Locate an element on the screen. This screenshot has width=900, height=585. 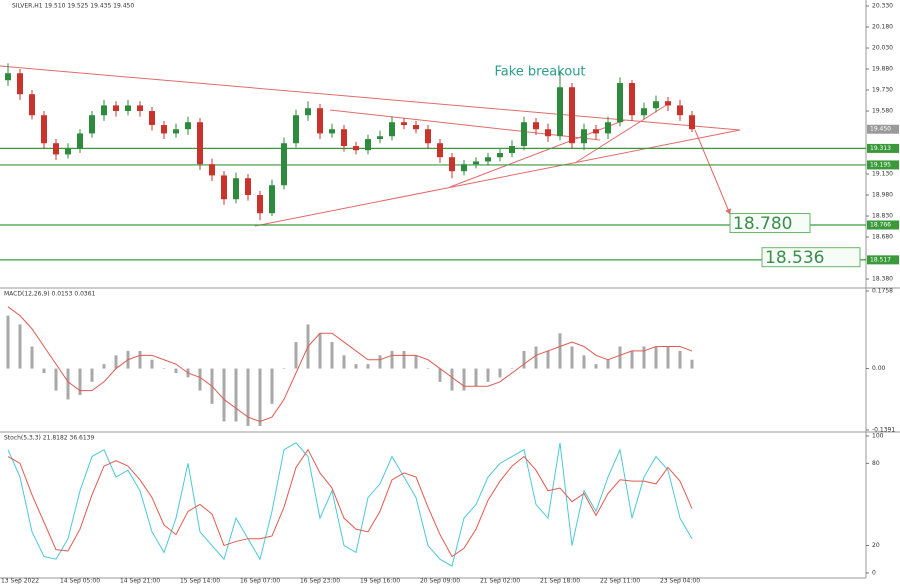
y-tick-label: 20.330 is located at coordinates (882, 6).